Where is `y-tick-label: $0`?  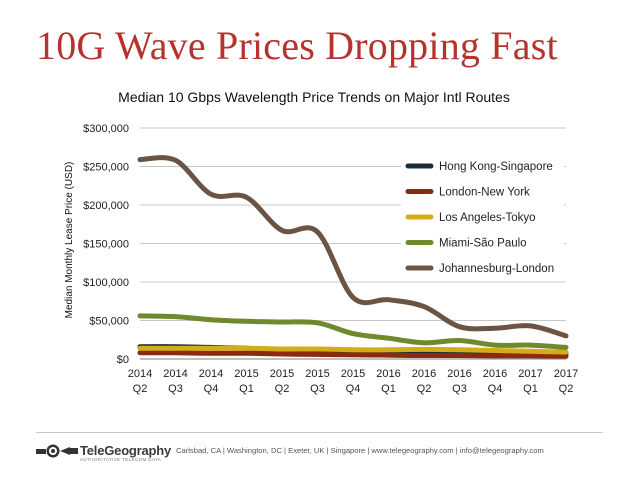
y-tick-label: $0 is located at coordinates (123, 360).